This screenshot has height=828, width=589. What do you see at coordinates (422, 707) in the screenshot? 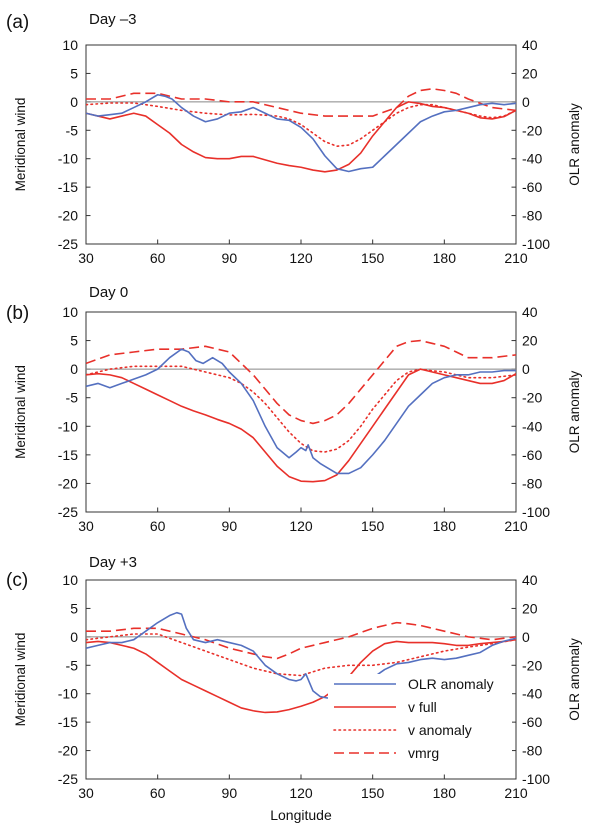
I see `legend-label: v full` at bounding box center [422, 707].